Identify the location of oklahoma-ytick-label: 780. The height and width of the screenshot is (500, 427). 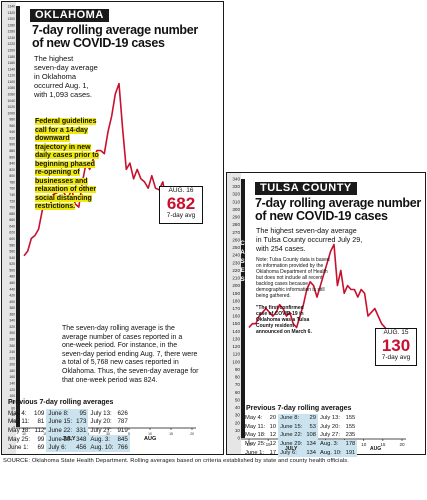
(12, 182).